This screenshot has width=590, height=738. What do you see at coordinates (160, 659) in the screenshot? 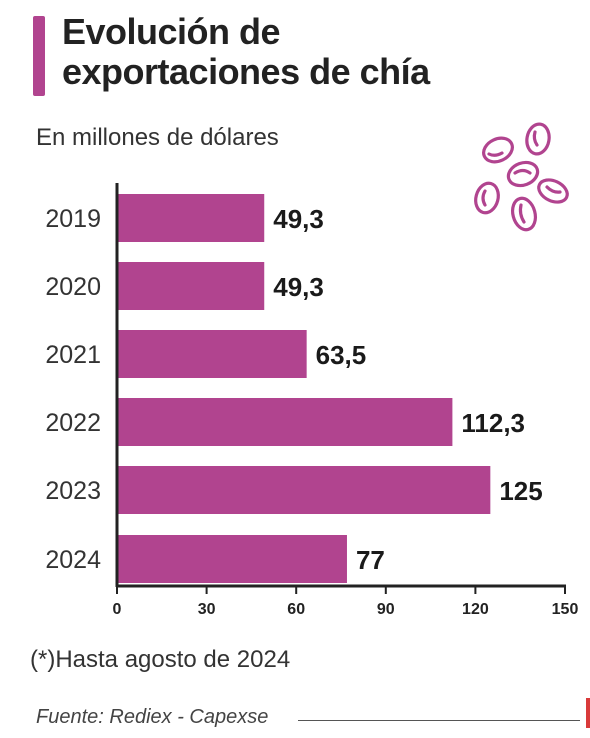
I see `footnote: (*)Hasta agosto de 2024` at bounding box center [160, 659].